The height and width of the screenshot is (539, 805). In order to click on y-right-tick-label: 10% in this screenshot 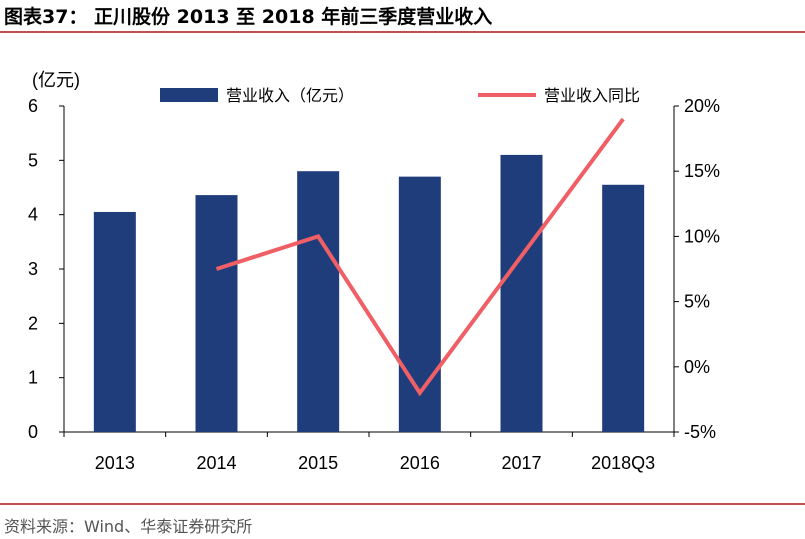, I will do `click(702, 236)`.